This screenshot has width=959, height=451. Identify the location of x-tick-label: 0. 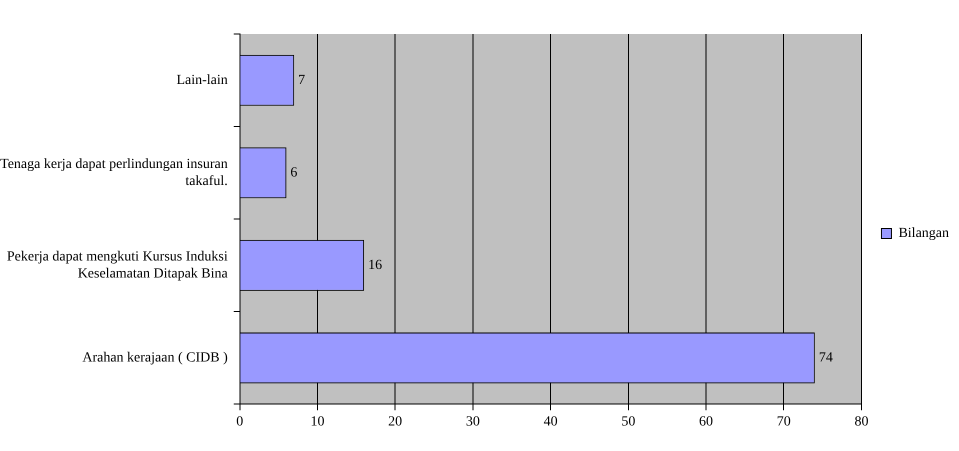
(240, 422).